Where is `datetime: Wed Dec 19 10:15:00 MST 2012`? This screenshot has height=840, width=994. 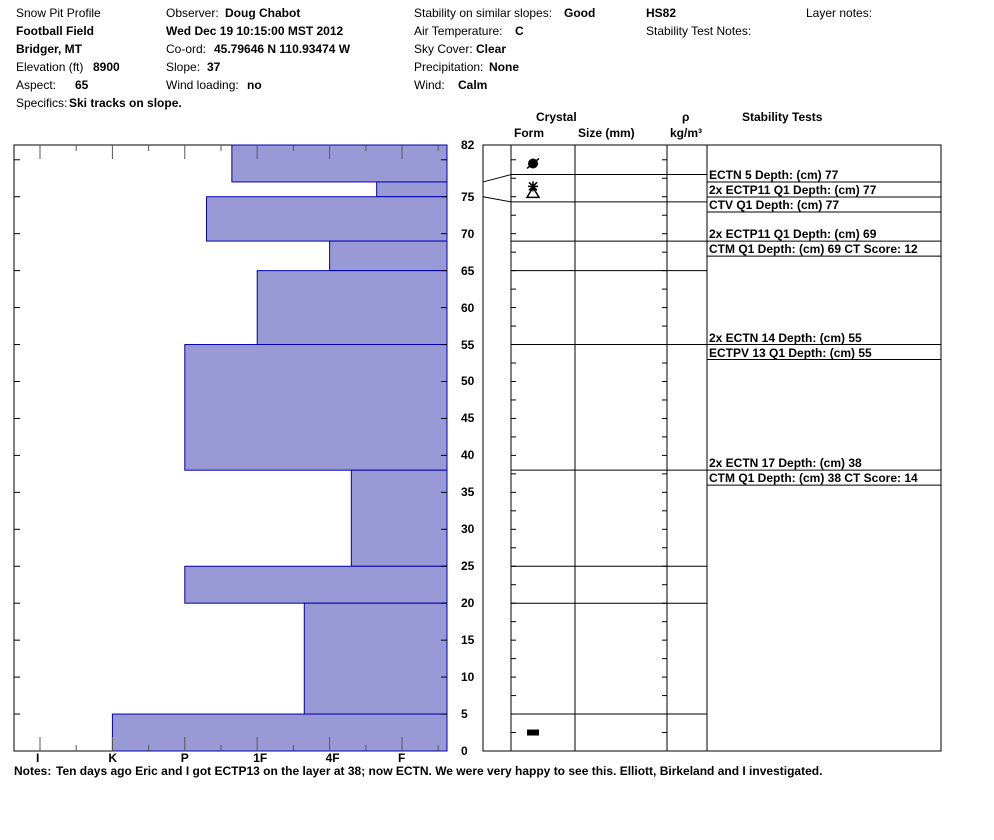
datetime: Wed Dec 19 10:15:00 MST 2012 is located at coordinates (255, 31).